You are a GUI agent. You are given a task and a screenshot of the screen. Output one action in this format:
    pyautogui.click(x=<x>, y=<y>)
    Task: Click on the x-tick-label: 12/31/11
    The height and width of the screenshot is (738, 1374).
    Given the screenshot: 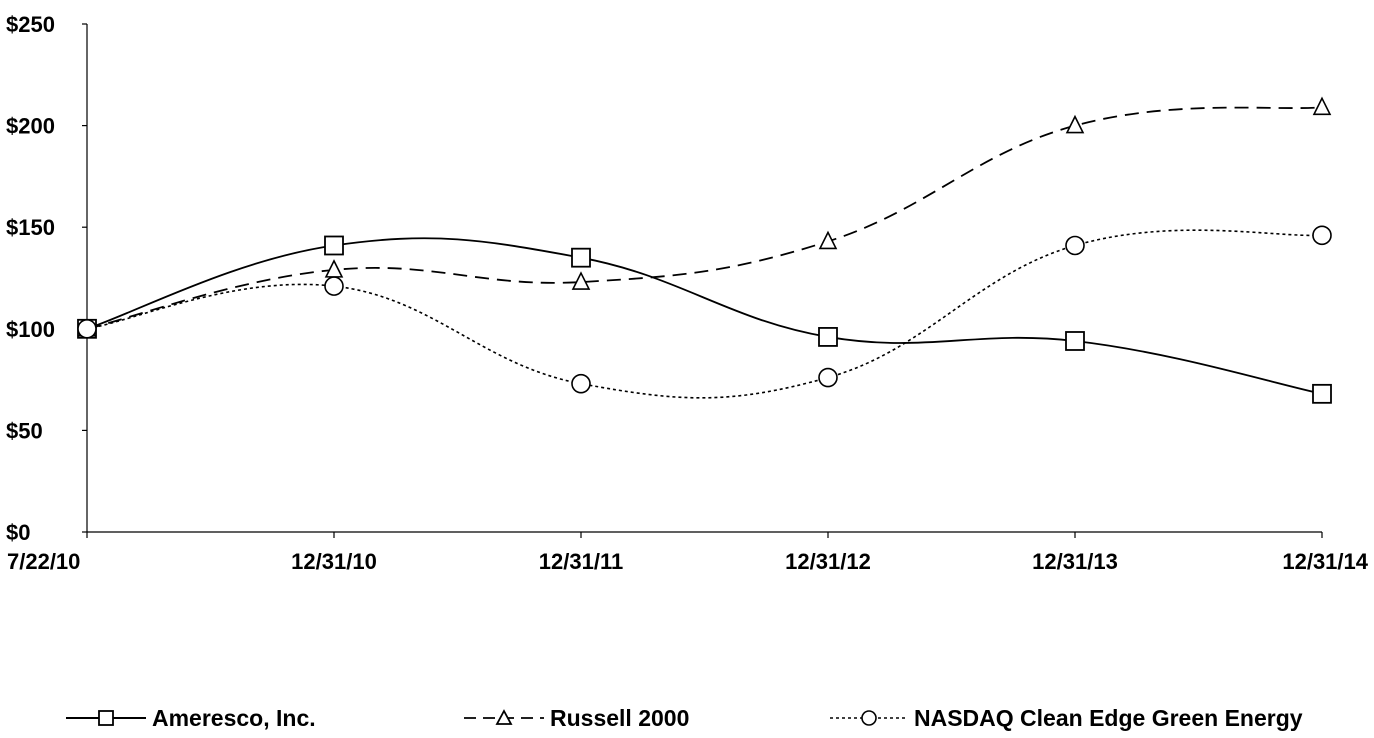 What is the action you would take?
    pyautogui.click(x=581, y=561)
    